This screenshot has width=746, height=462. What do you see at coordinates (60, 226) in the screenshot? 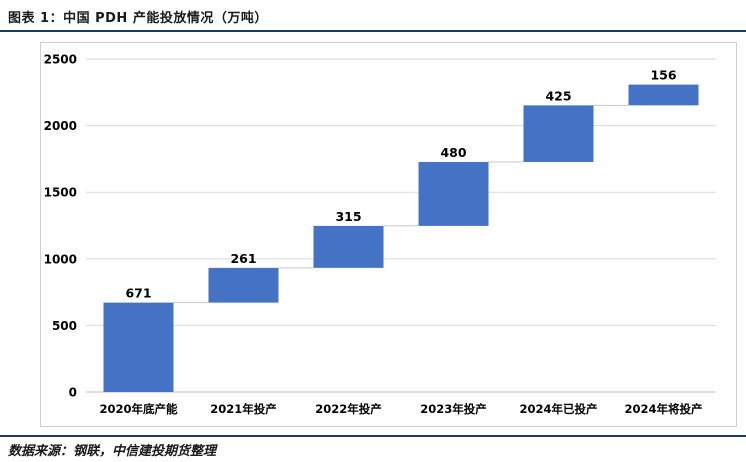
I see `y-axis: 0 500 1000 1500 2000 2500` at bounding box center [60, 226].